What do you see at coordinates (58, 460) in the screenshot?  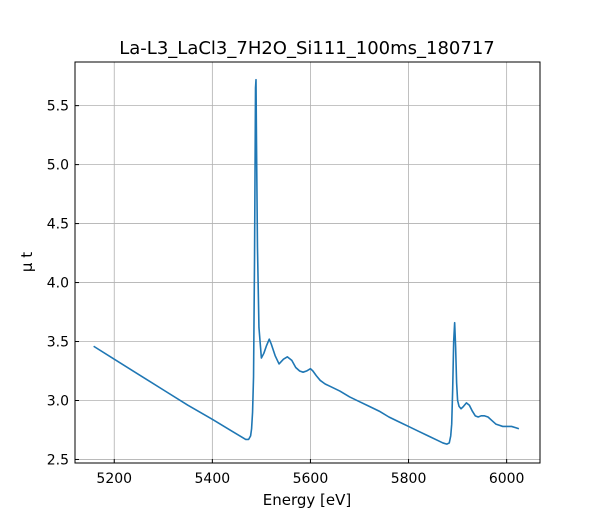 I see `y-tick-label: 2.5` at bounding box center [58, 460].